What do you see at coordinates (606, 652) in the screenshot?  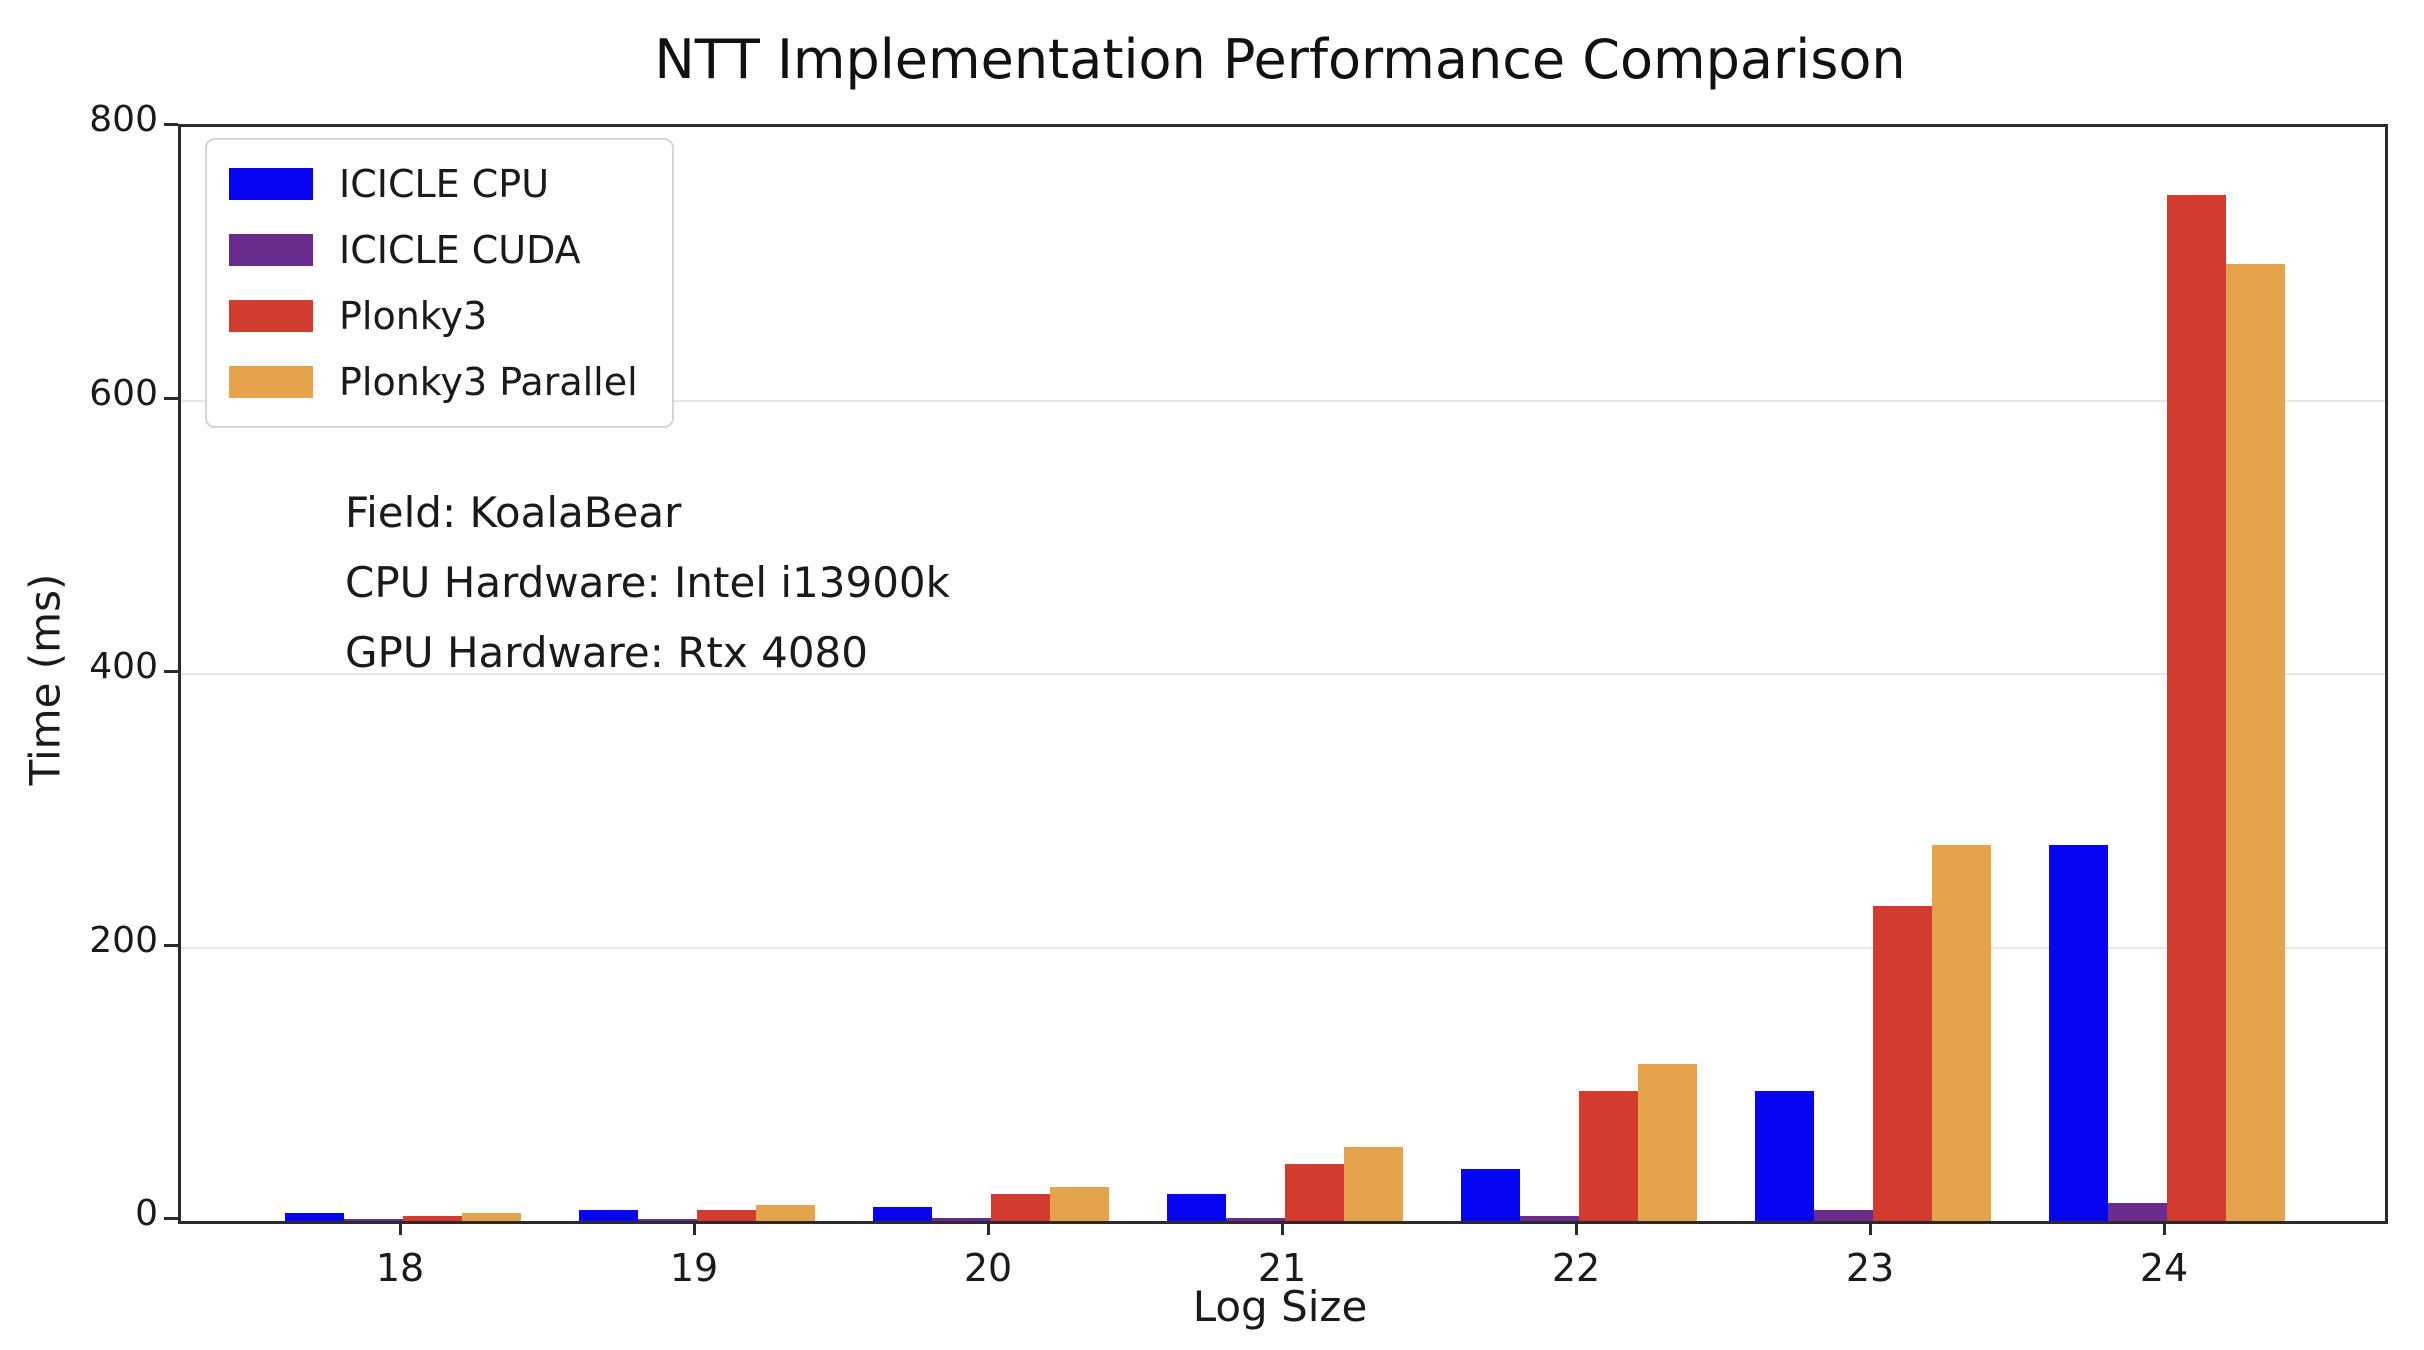 I see `annotation-line: GPU Hardware: Rtx 4080` at bounding box center [606, 652].